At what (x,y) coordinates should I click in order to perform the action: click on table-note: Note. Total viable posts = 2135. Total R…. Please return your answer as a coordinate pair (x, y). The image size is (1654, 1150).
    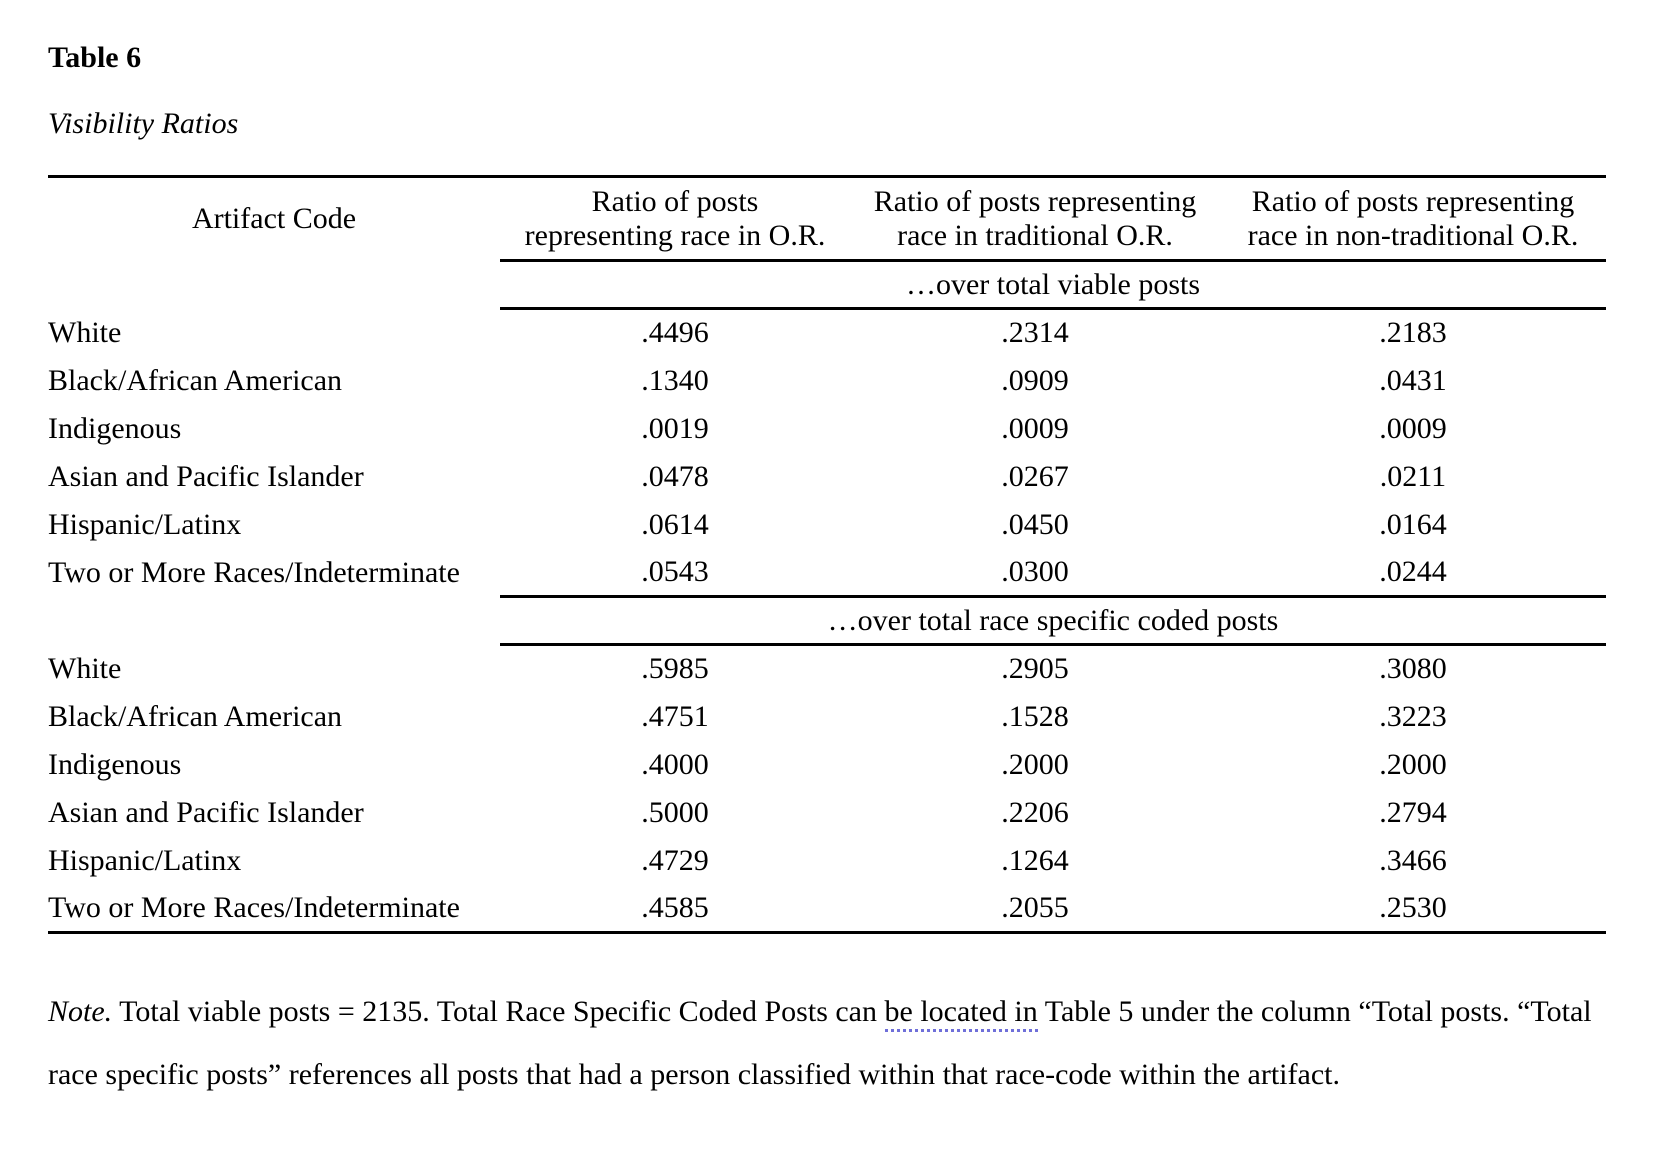
    Looking at the image, I should click on (827, 1043).